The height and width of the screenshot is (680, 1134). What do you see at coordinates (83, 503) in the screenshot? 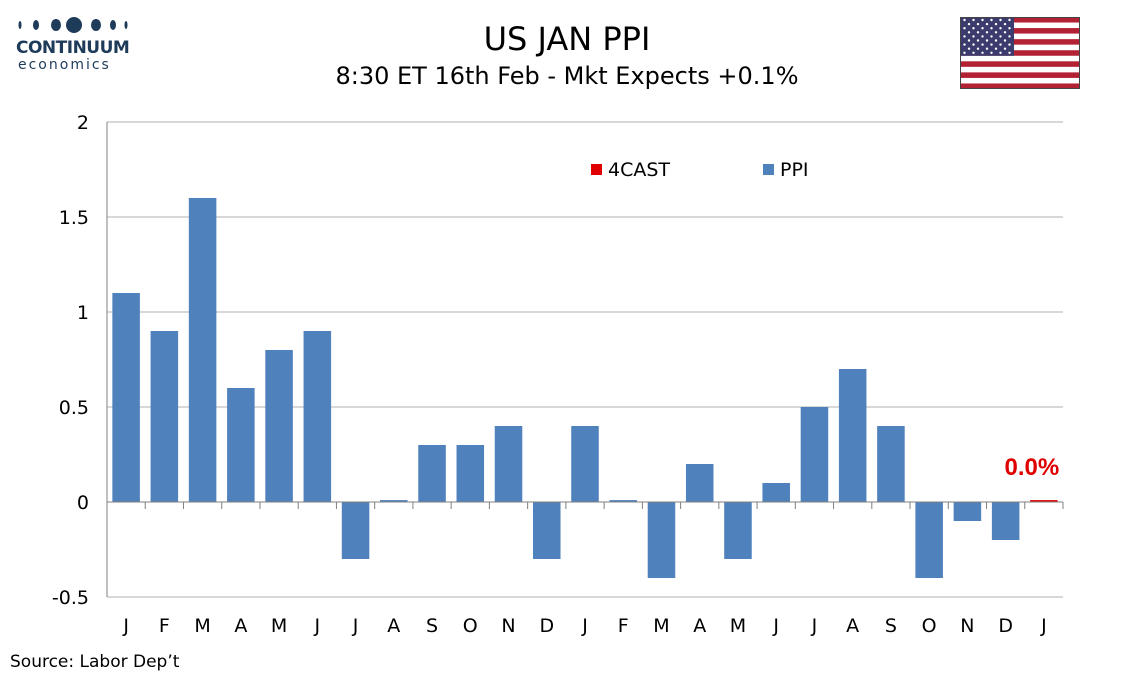
I see `y-tick-label: 0` at bounding box center [83, 503].